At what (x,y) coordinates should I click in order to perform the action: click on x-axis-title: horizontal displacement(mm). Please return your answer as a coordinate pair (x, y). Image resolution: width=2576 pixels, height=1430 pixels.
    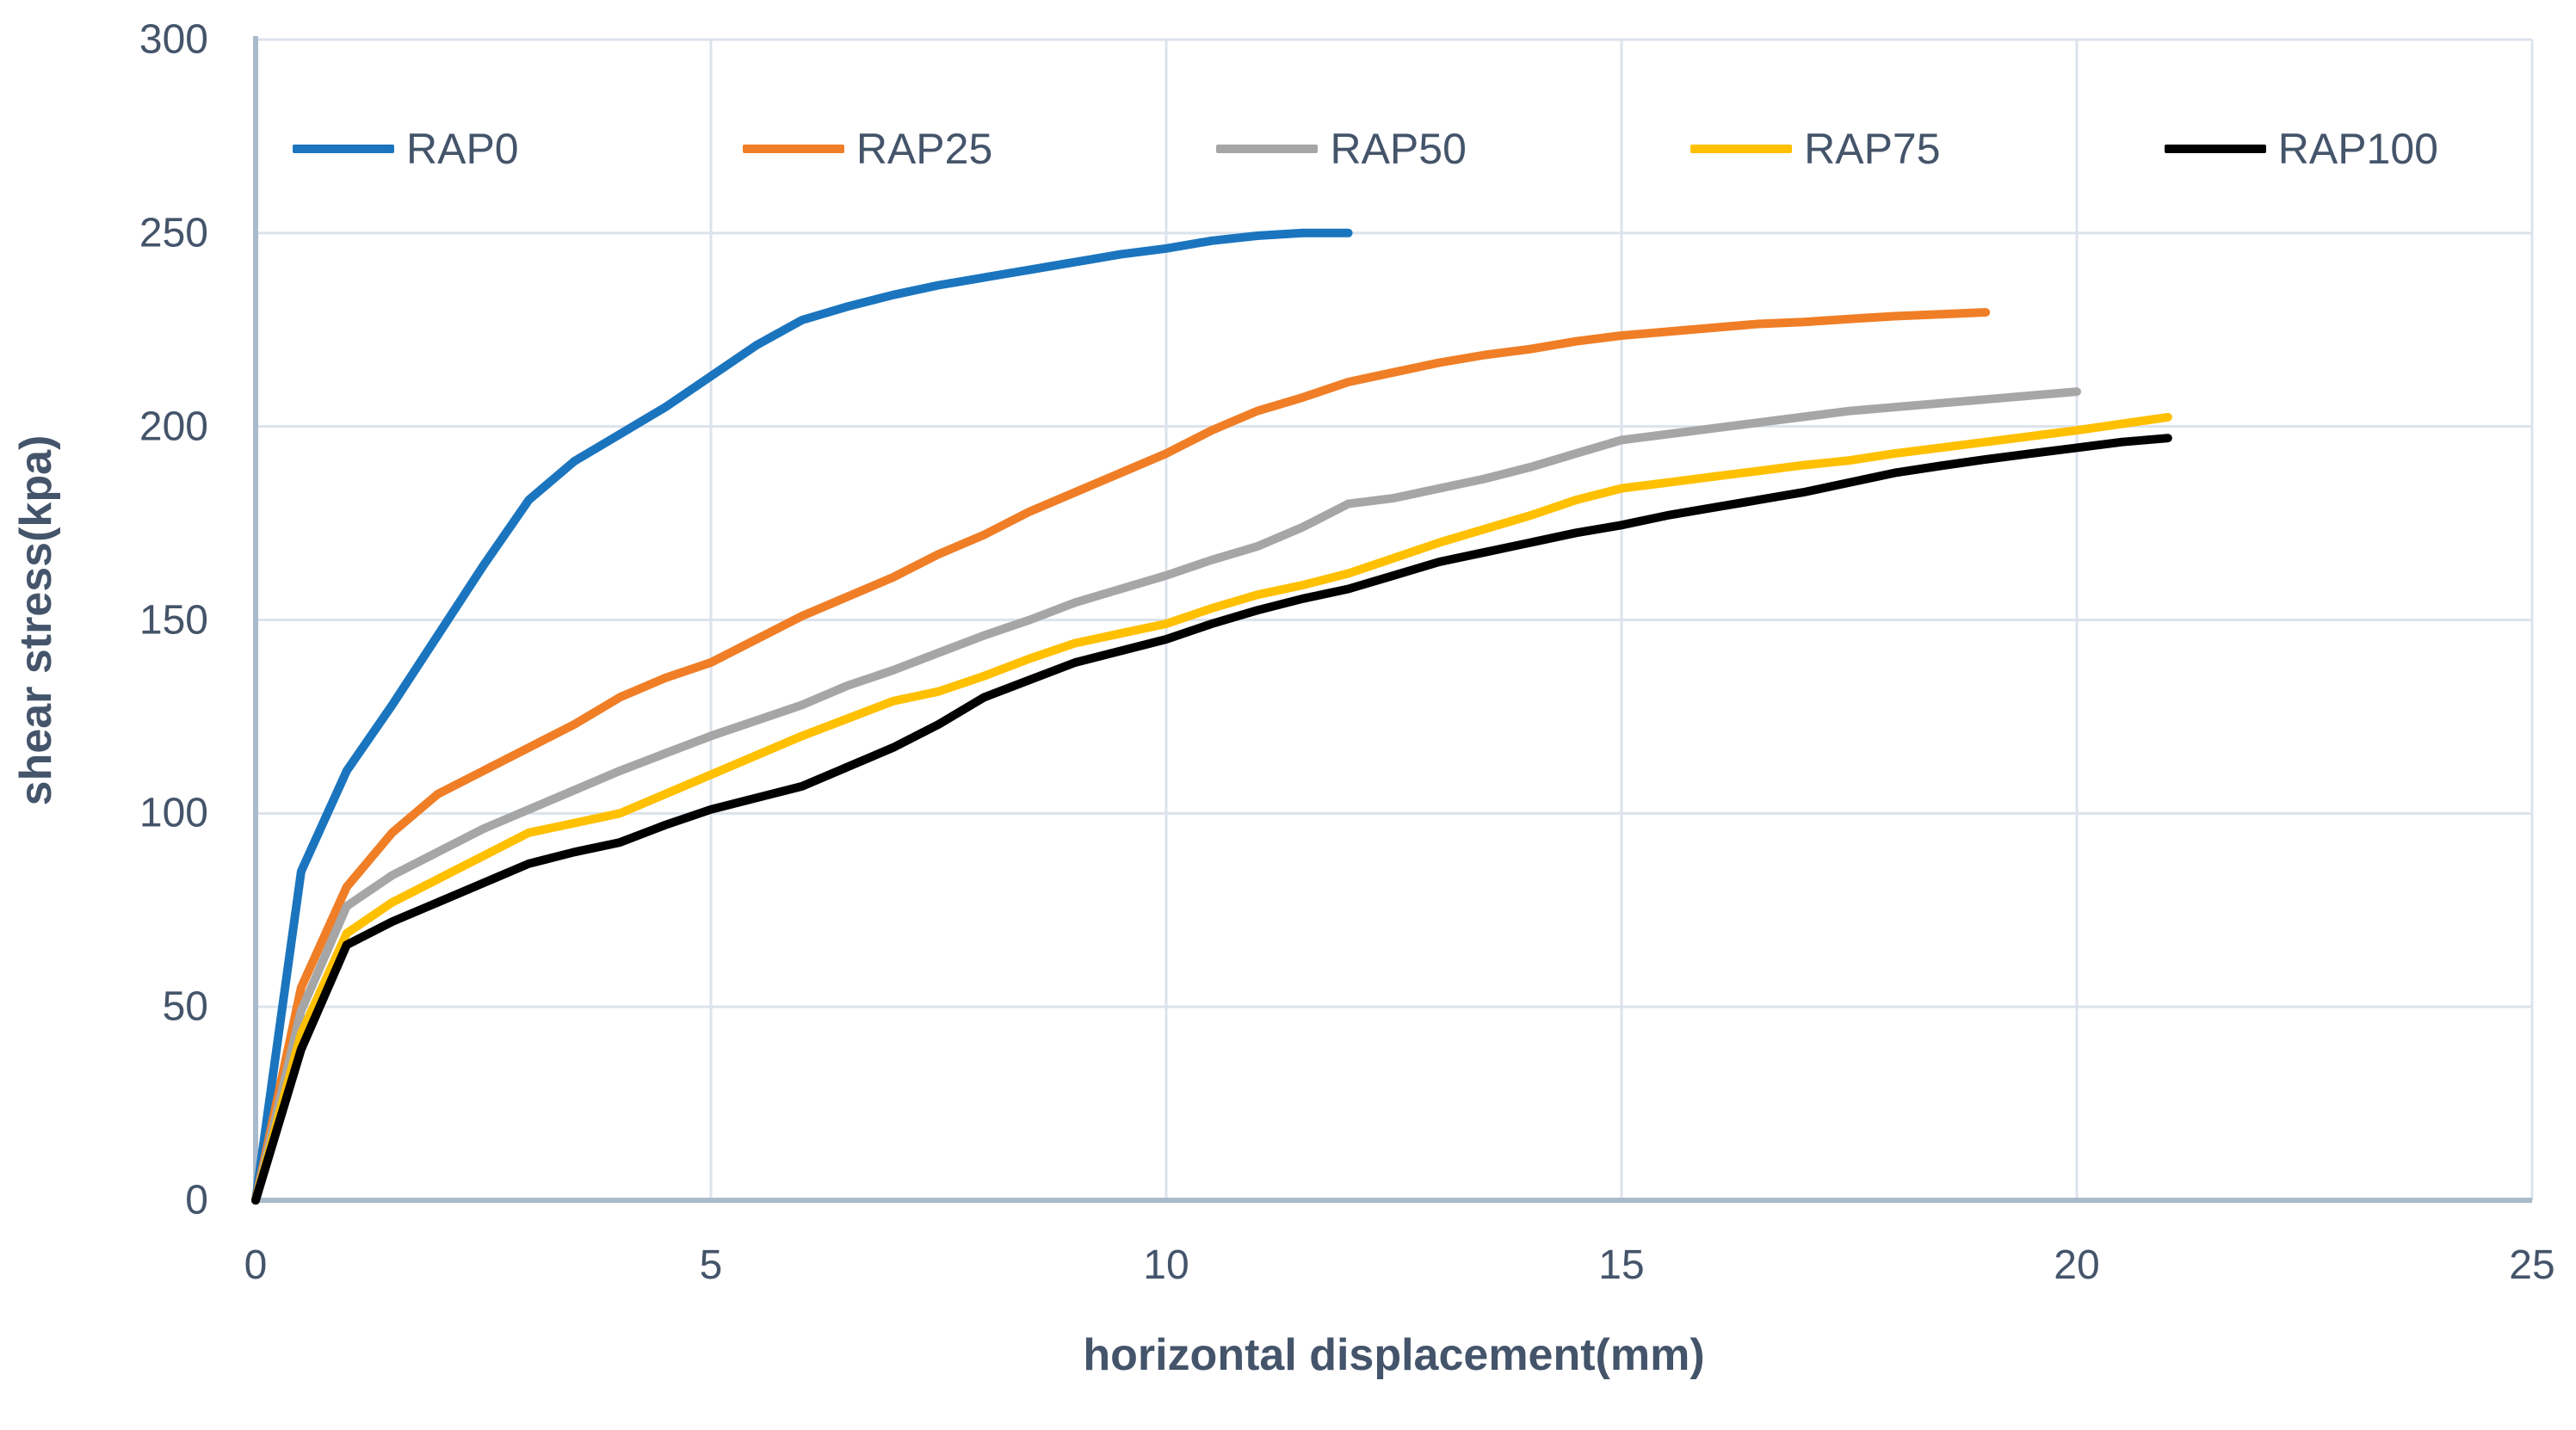
    Looking at the image, I should click on (1394, 1355).